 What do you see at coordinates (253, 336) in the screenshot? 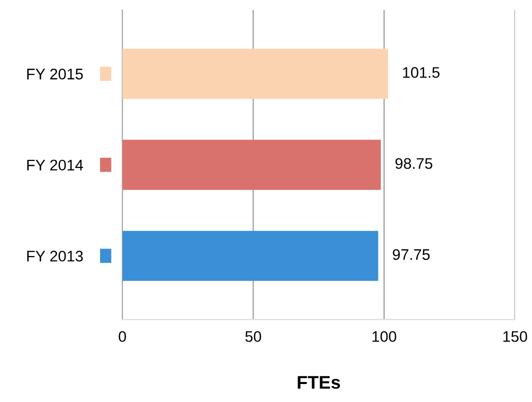
I see `x-tick-label: 50` at bounding box center [253, 336].